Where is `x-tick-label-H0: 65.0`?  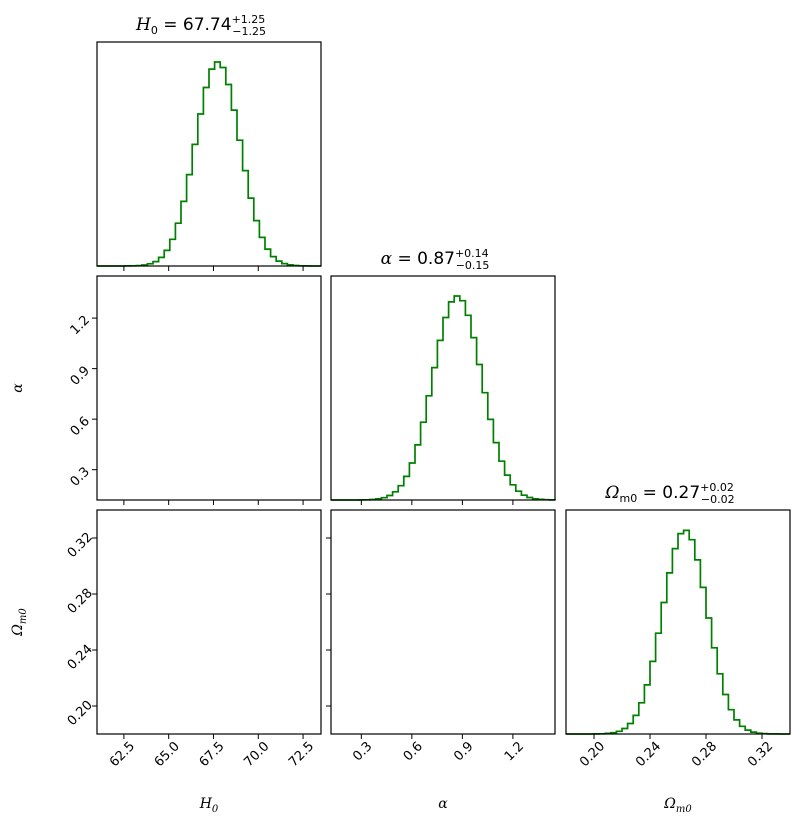
x-tick-label-H0: 65.0 is located at coordinates (167, 754).